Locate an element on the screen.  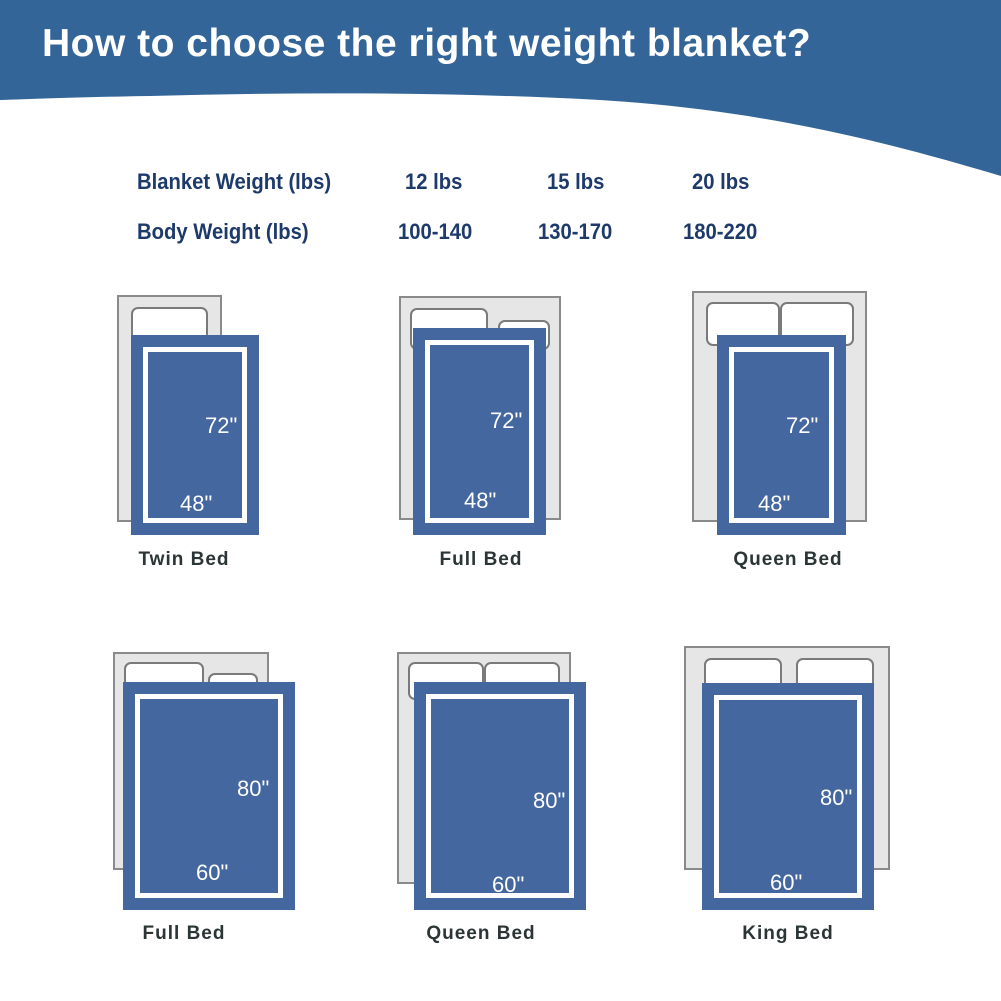
body-weight-label: Body Weight (lbs) is located at coordinates (223, 231).